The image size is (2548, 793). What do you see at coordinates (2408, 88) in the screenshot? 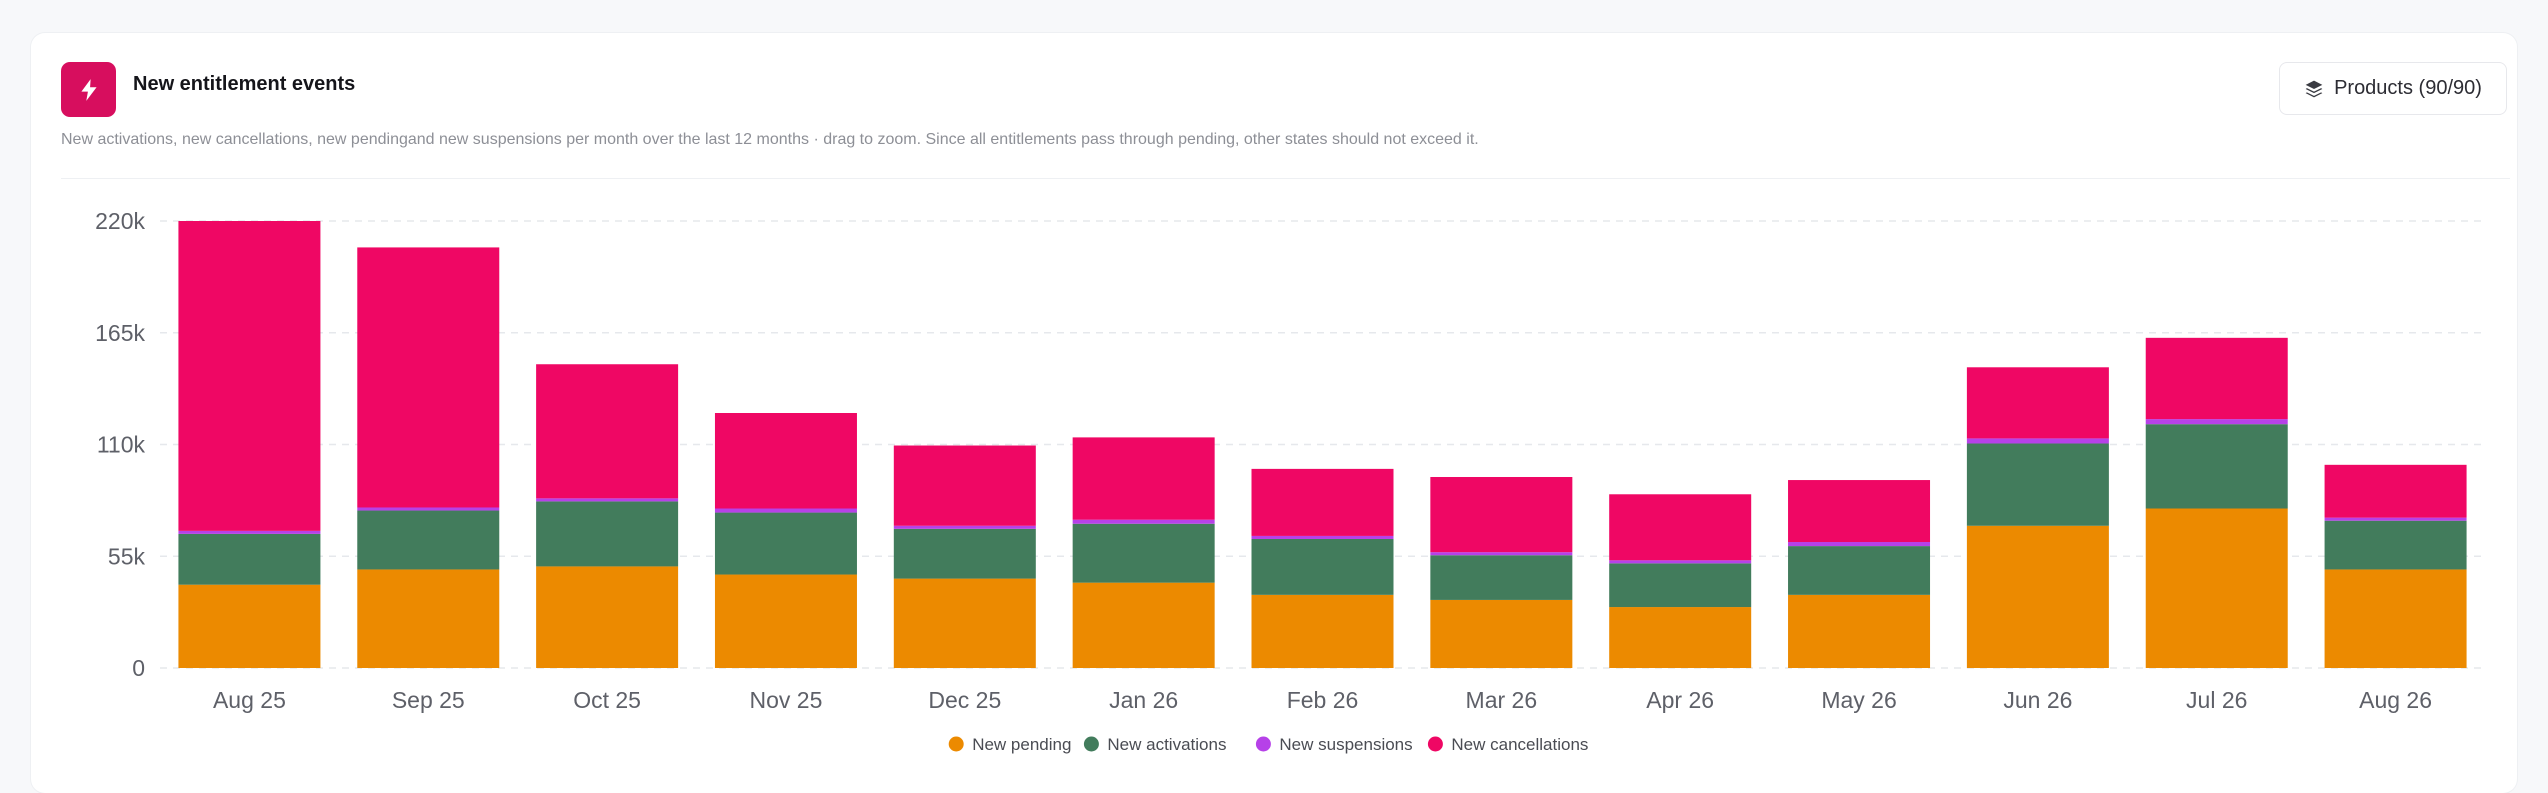
I see `products-filter-label: Products (90/90)` at bounding box center [2408, 88].